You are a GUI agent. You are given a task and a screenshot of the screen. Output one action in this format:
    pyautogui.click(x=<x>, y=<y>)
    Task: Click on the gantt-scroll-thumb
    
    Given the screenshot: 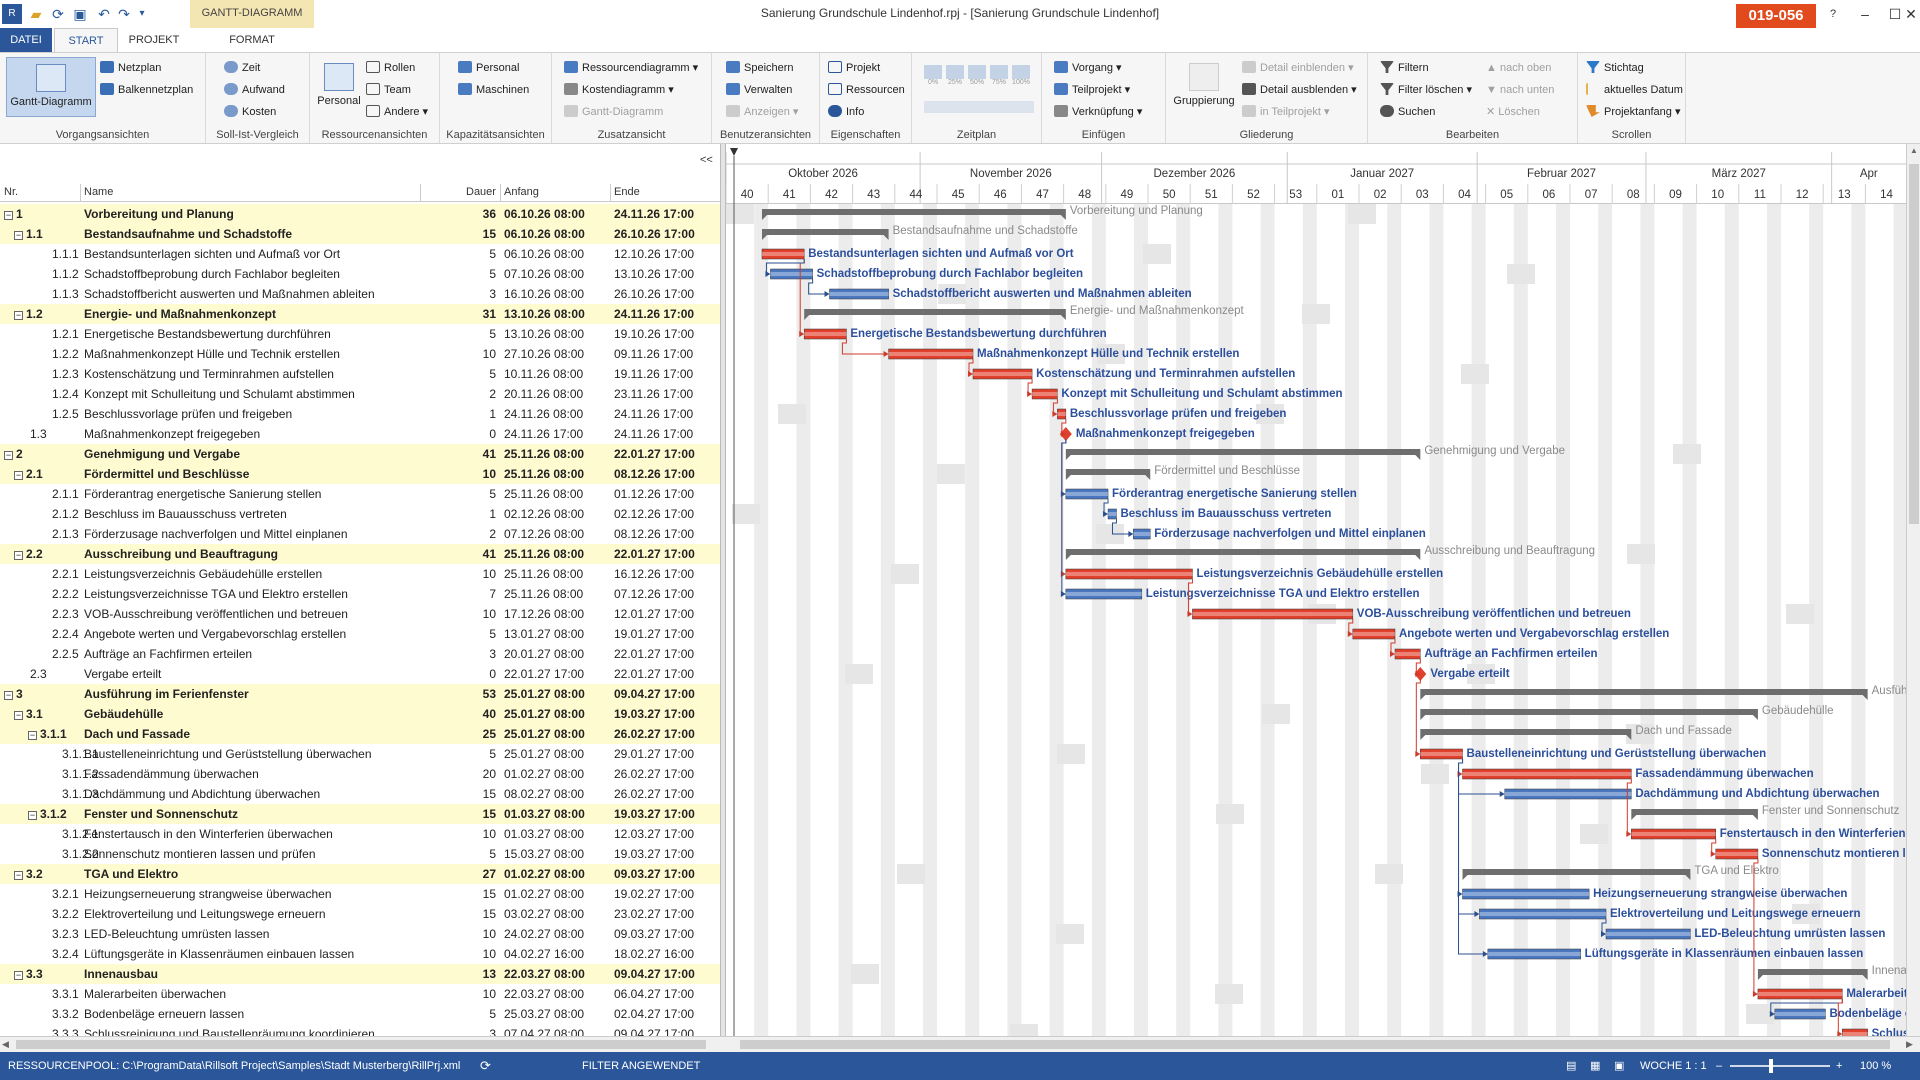 What is the action you would take?
    pyautogui.click(x=1315, y=1044)
    